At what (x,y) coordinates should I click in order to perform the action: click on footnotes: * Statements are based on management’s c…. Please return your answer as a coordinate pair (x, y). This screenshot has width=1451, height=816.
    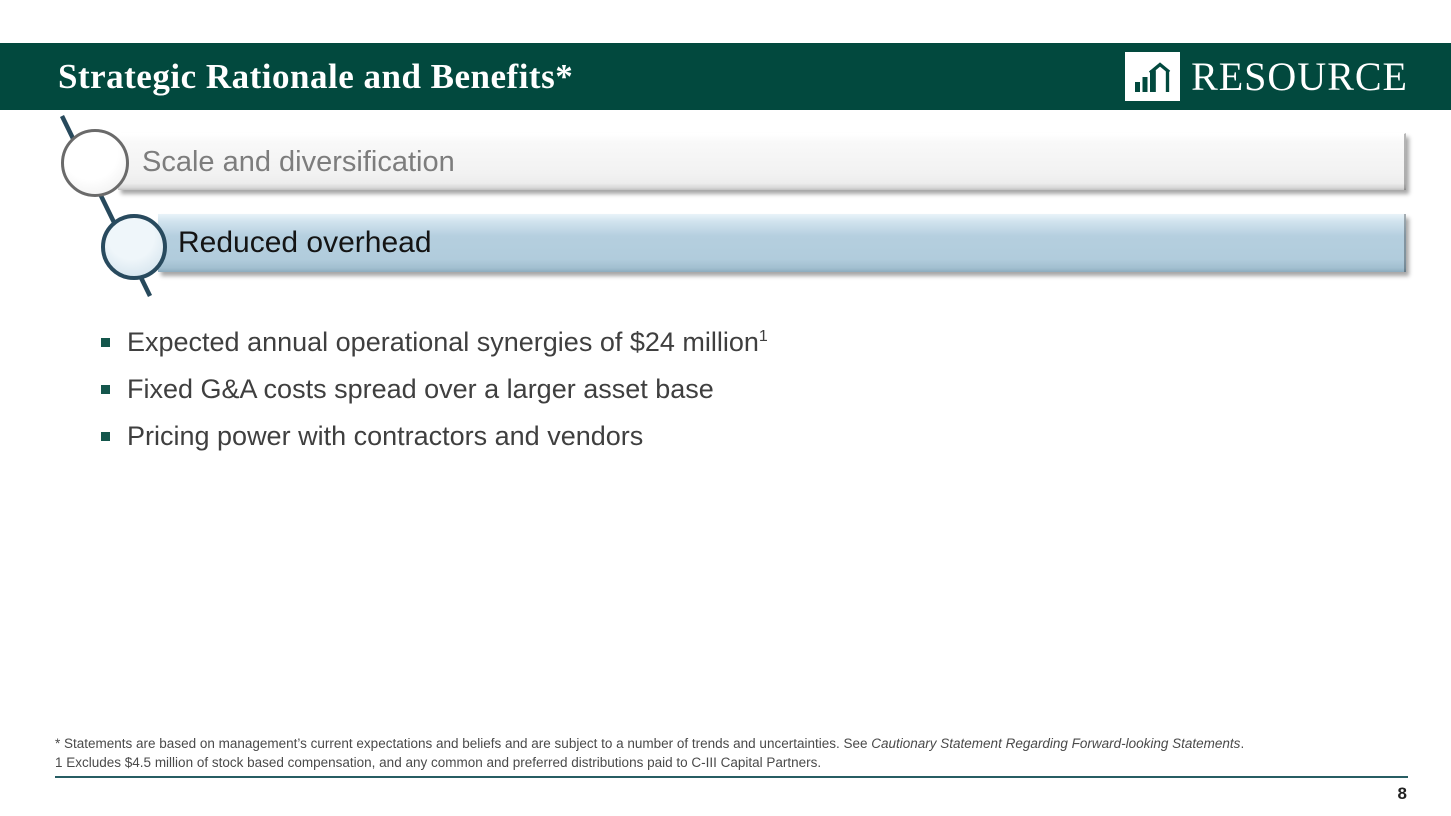
    Looking at the image, I should click on (732, 753).